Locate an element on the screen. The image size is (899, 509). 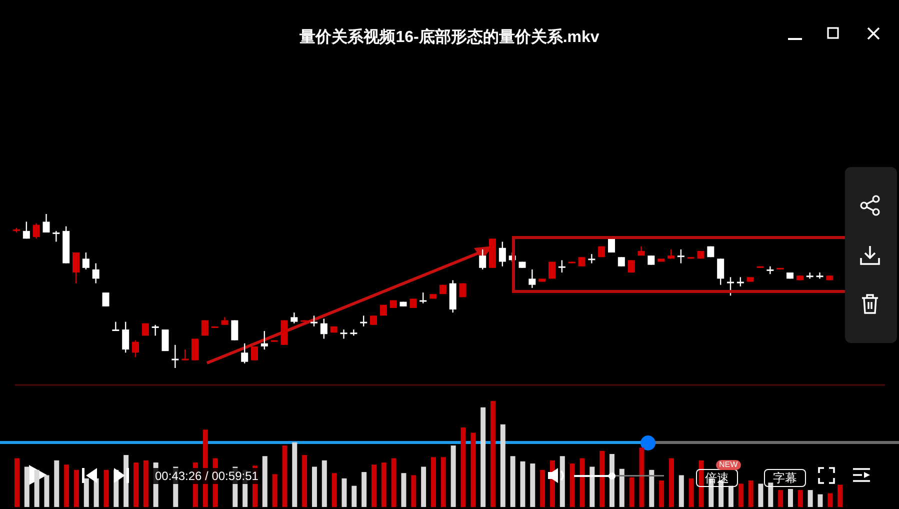
chart-title: 量价关系视频16-底部形态的量价关系.mkv is located at coordinates (449, 37).